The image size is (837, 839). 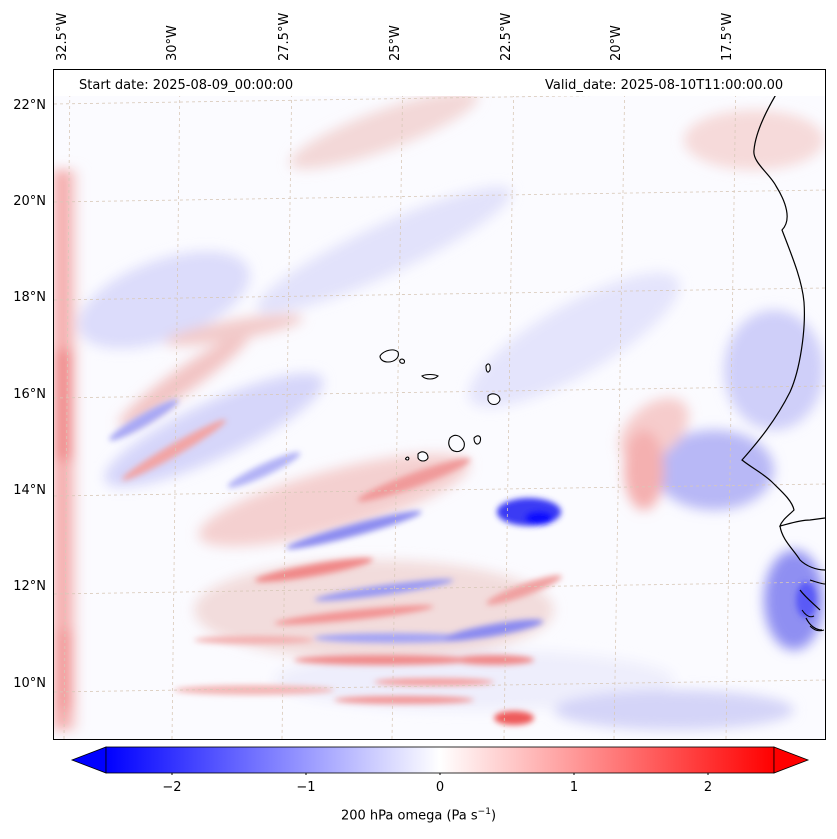 What do you see at coordinates (493, 816) in the screenshot?
I see `colorbar-label-close: )` at bounding box center [493, 816].